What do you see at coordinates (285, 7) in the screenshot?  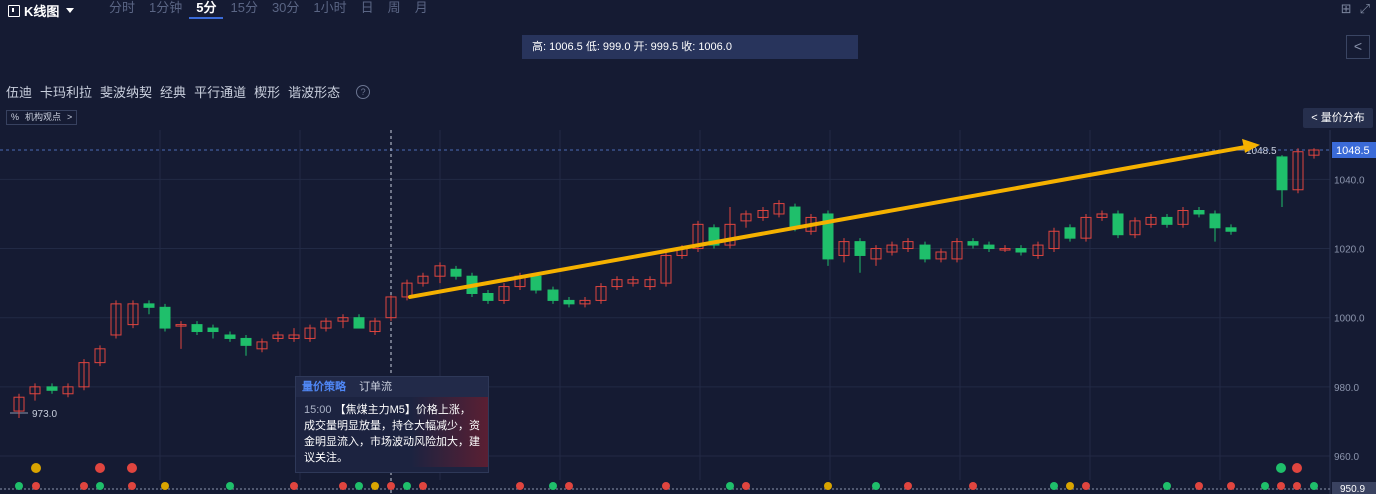 I see `period-tab: 30分` at bounding box center [285, 7].